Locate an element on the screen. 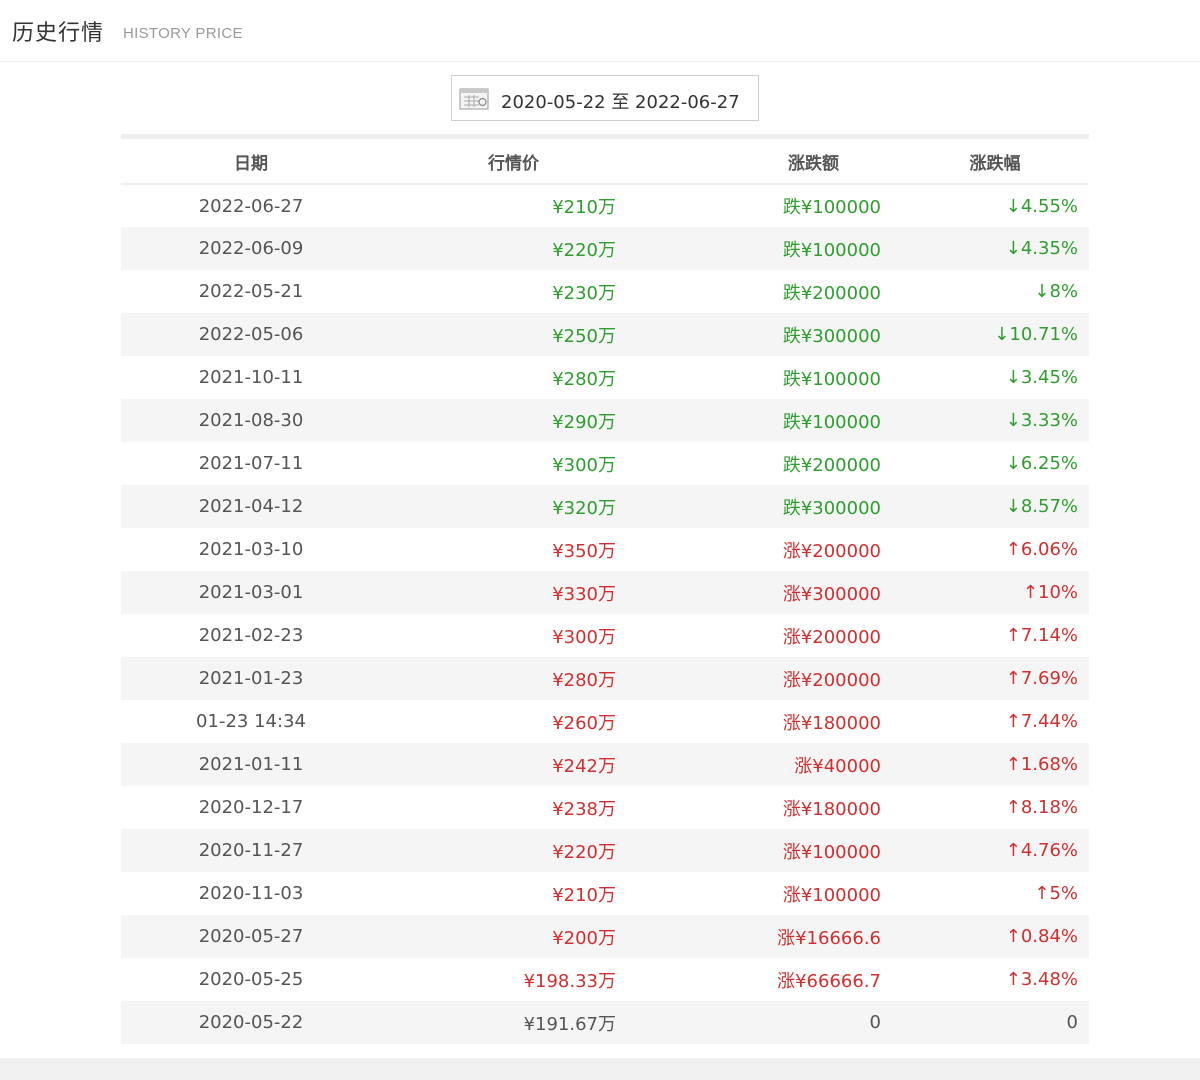 This screenshot has height=1080, width=1200. column-header-price: 行情价 is located at coordinates (498, 162).